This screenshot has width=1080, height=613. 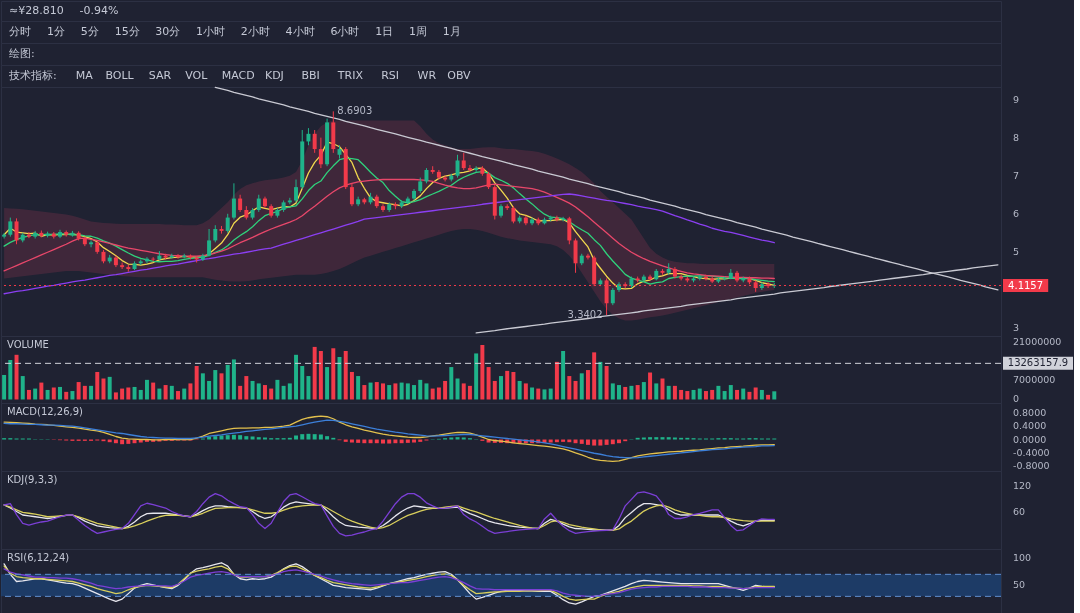 What do you see at coordinates (1016, 99) in the screenshot?
I see `y-tick-label: 9` at bounding box center [1016, 99].